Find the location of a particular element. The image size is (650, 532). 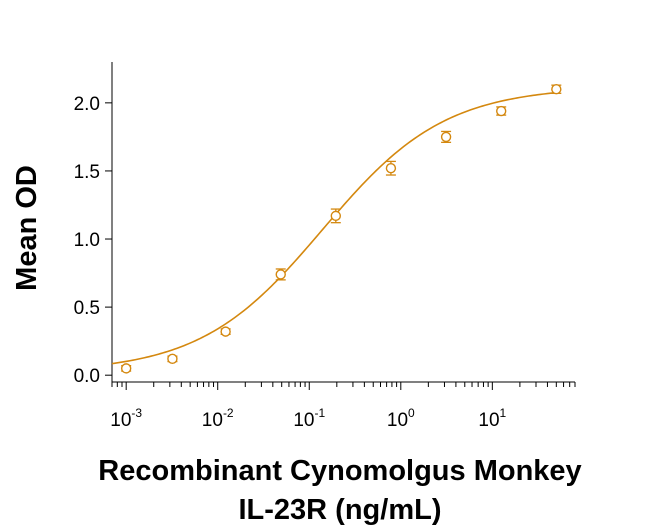

x-tick-label: 10⁻¹ is located at coordinates (309, 418).